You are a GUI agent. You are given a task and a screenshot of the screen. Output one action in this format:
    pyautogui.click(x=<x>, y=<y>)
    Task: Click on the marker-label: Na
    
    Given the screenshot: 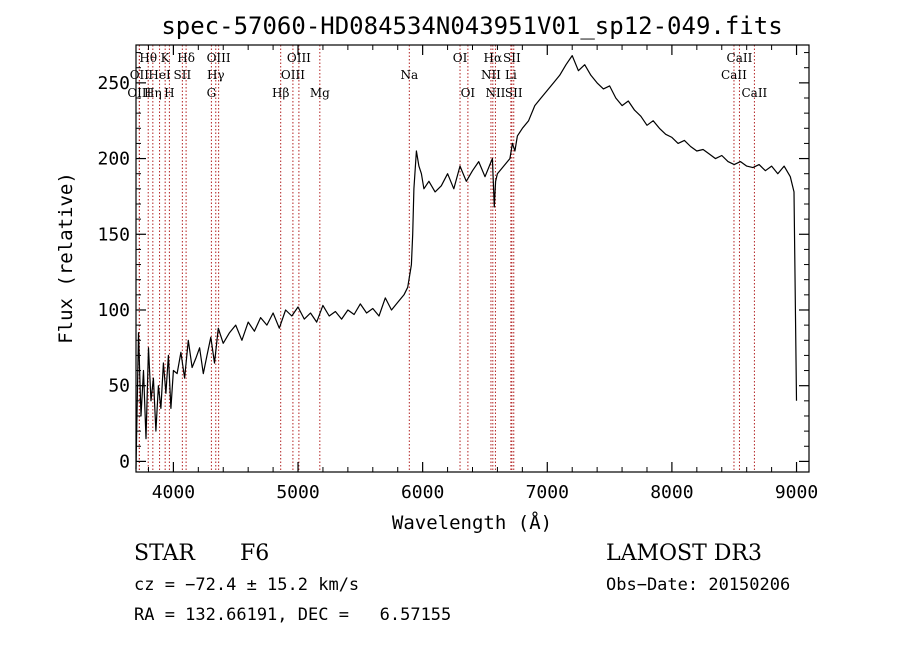 What is the action you would take?
    pyautogui.click(x=409, y=75)
    